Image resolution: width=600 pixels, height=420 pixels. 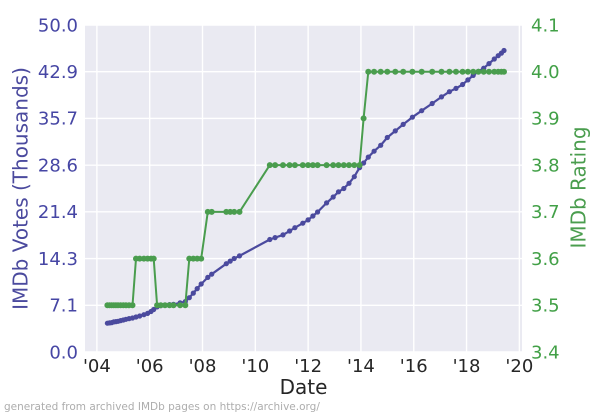 I want to click on y-axis-ticks-left: 50.0 42.9 35.7 28.6 21.4 14.3 7.1 0.0, so click(x=58, y=189).